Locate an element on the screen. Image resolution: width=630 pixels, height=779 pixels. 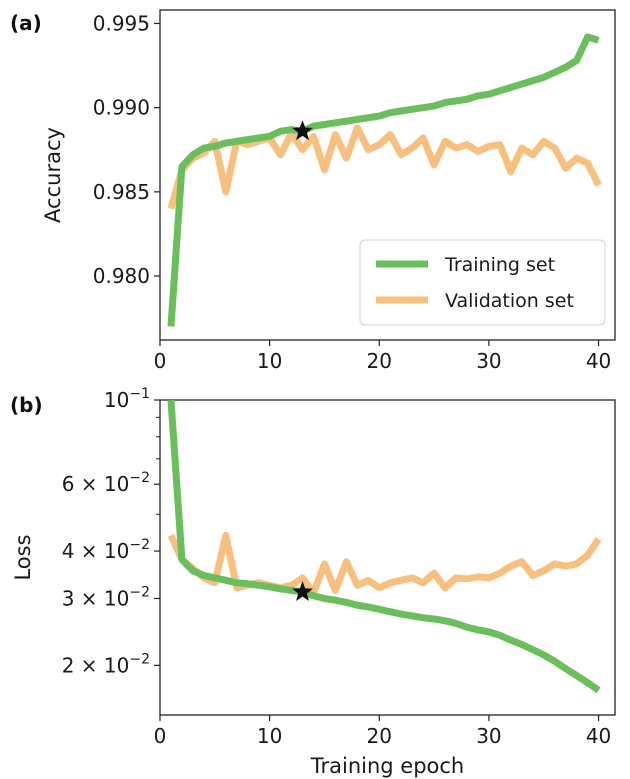
y-tick-label: 0.980 is located at coordinates (121, 276).